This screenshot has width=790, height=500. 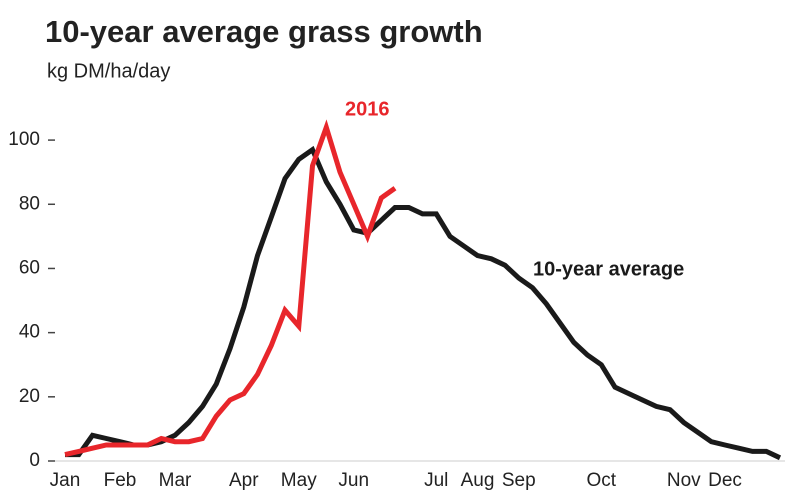 What do you see at coordinates (264, 31) in the screenshot?
I see `chart-title: 10-year average grass growth` at bounding box center [264, 31].